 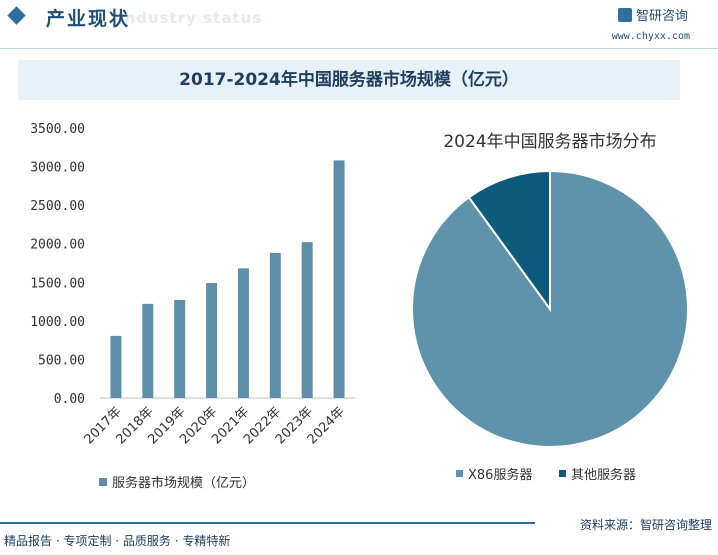 I want to click on y-tick-label: 2500.00, so click(x=57, y=206).